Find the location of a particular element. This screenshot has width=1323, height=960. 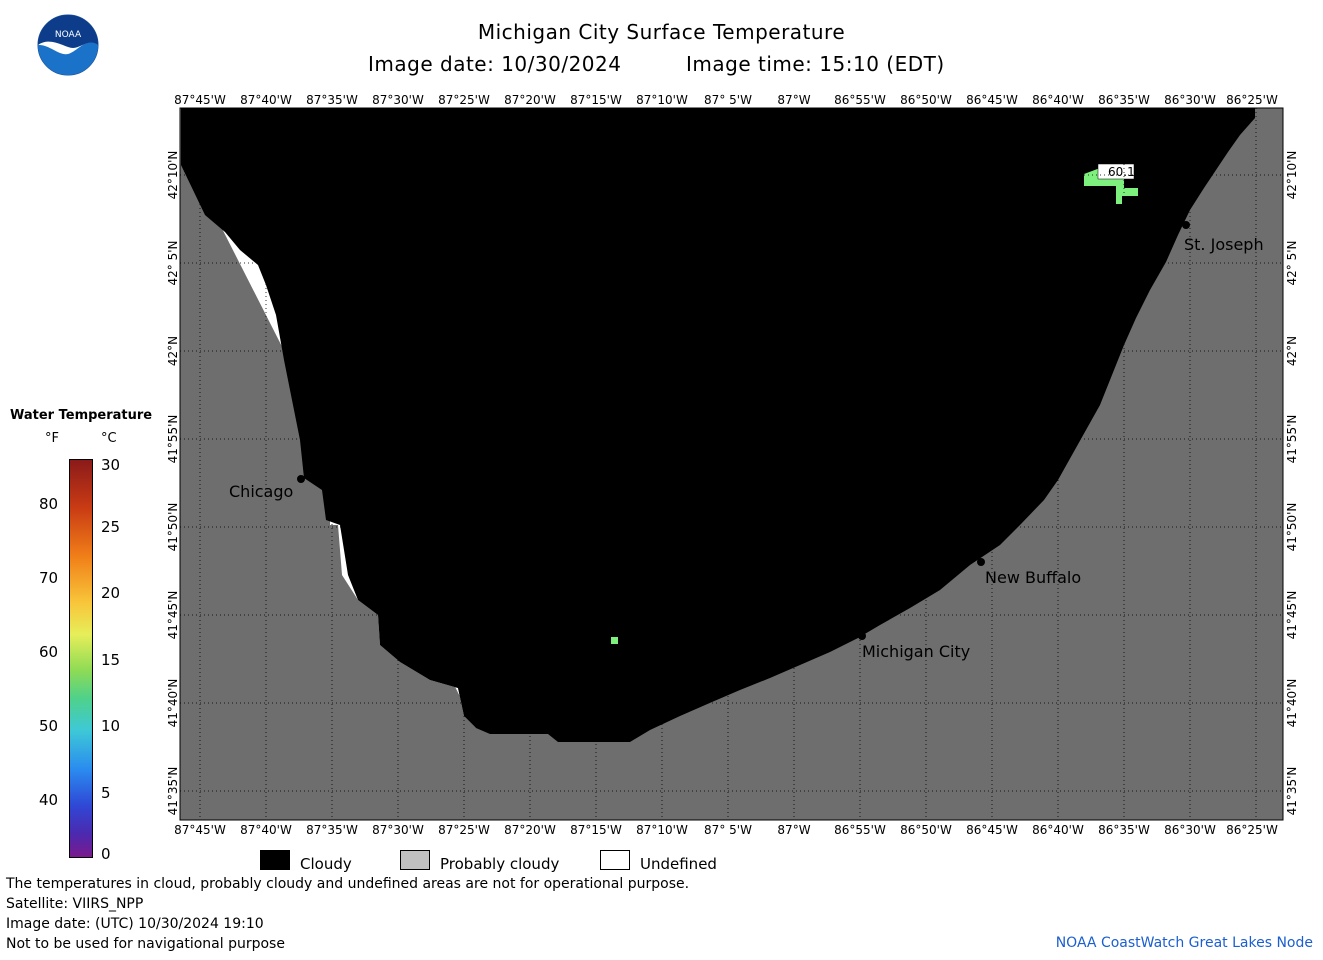

color-bar is located at coordinates (81, 658).